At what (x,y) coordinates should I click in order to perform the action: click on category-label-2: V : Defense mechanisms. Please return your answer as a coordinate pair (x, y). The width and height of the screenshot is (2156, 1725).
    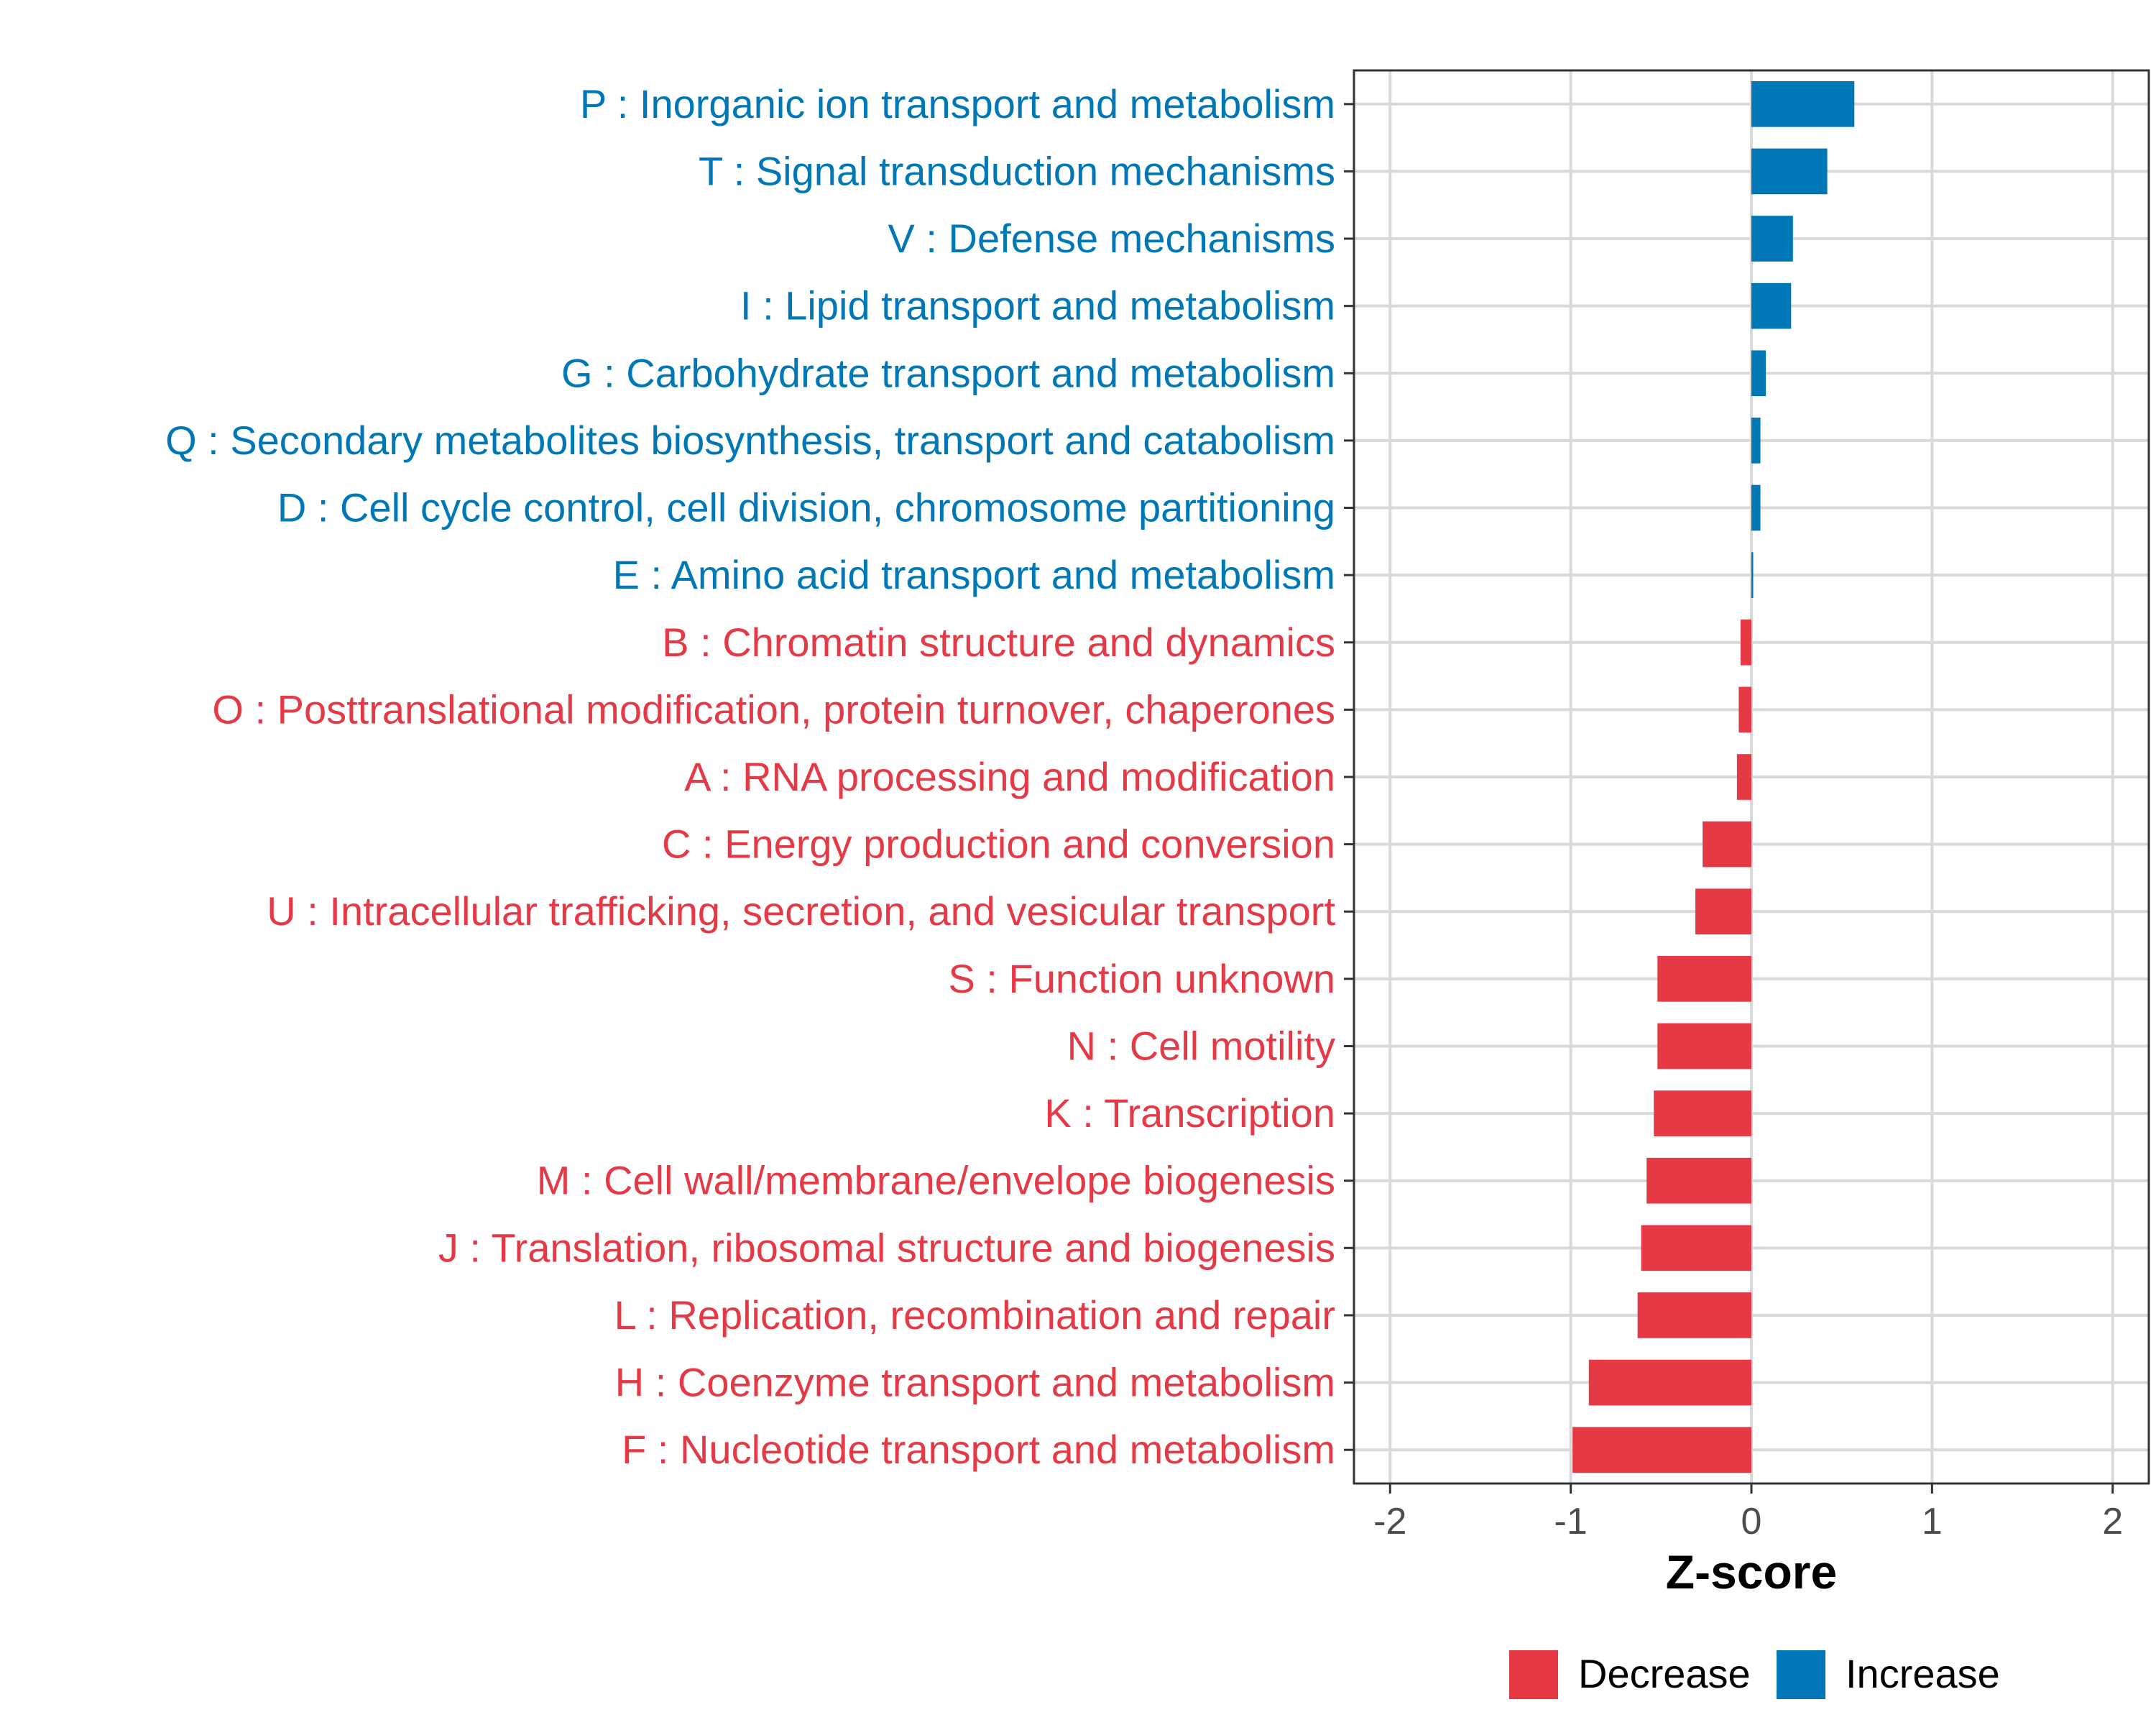
    Looking at the image, I should click on (1111, 238).